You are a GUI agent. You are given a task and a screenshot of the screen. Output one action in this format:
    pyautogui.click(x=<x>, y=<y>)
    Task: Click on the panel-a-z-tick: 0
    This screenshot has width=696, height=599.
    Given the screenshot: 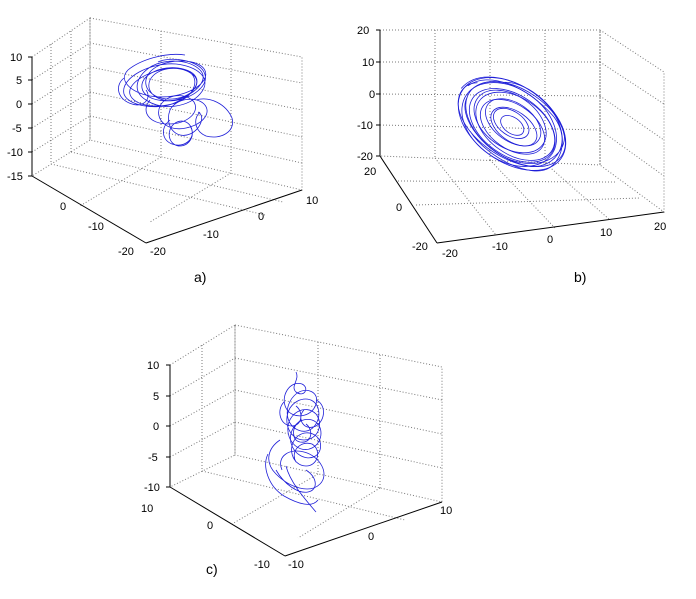 What is the action you would take?
    pyautogui.click(x=19, y=105)
    